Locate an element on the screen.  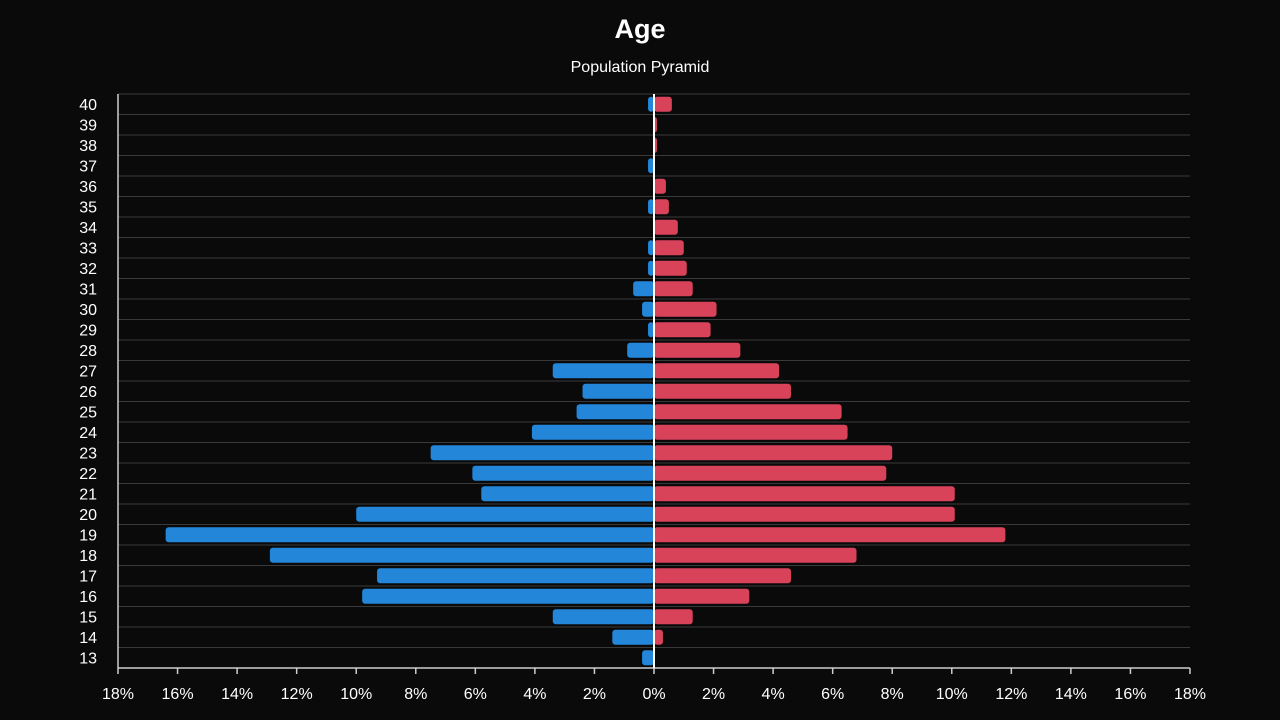
y-tick-label: 17 is located at coordinates (88, 576).